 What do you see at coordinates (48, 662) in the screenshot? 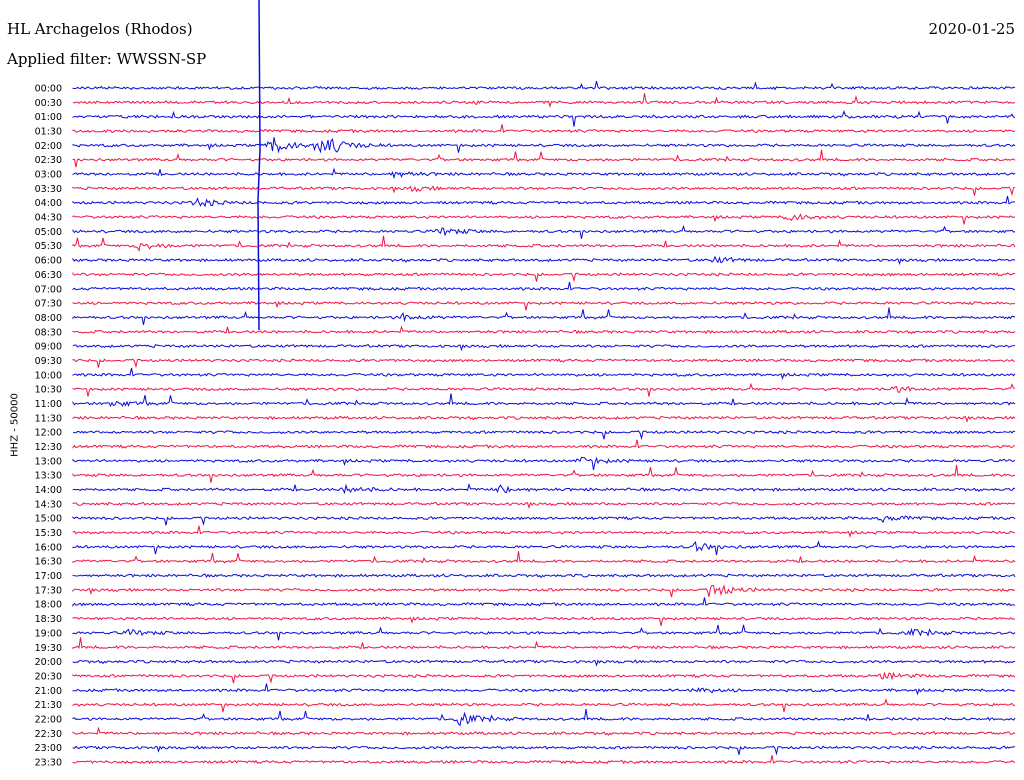
I see `time-label: 20:00` at bounding box center [48, 662].